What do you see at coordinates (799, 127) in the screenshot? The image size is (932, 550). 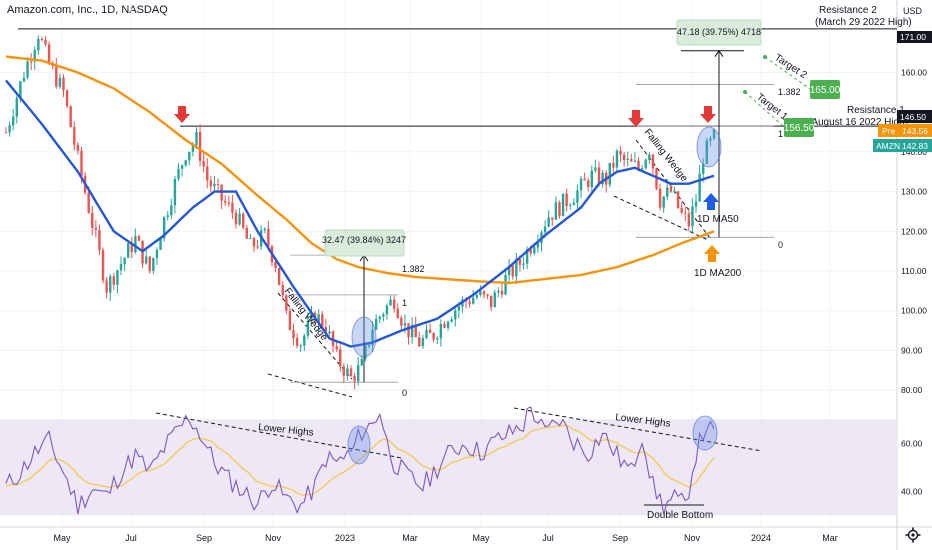 I see `target-1-box` at bounding box center [799, 127].